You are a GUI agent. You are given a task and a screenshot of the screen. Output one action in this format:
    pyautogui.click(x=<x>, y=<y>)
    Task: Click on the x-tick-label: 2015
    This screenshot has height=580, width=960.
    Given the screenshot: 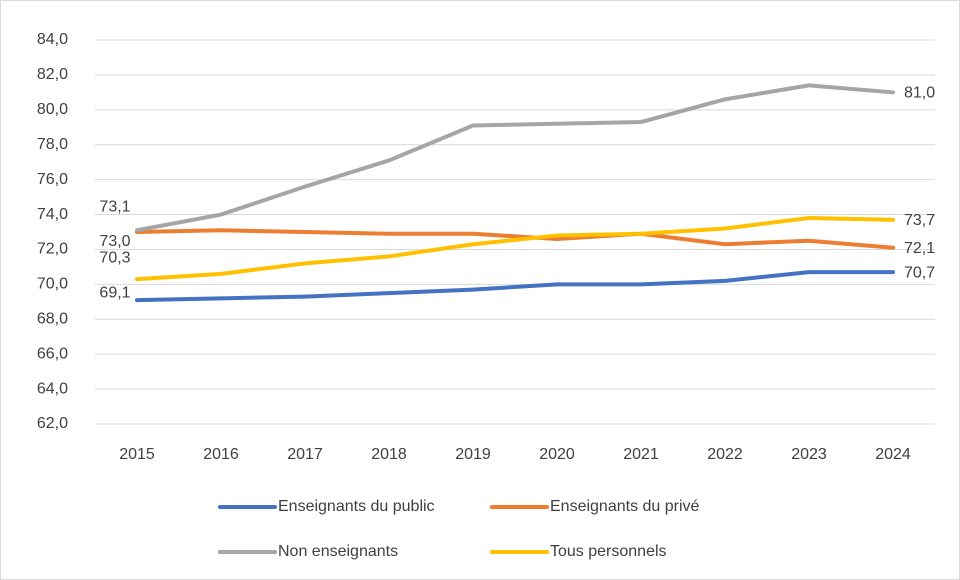 What is the action you would take?
    pyautogui.click(x=137, y=454)
    